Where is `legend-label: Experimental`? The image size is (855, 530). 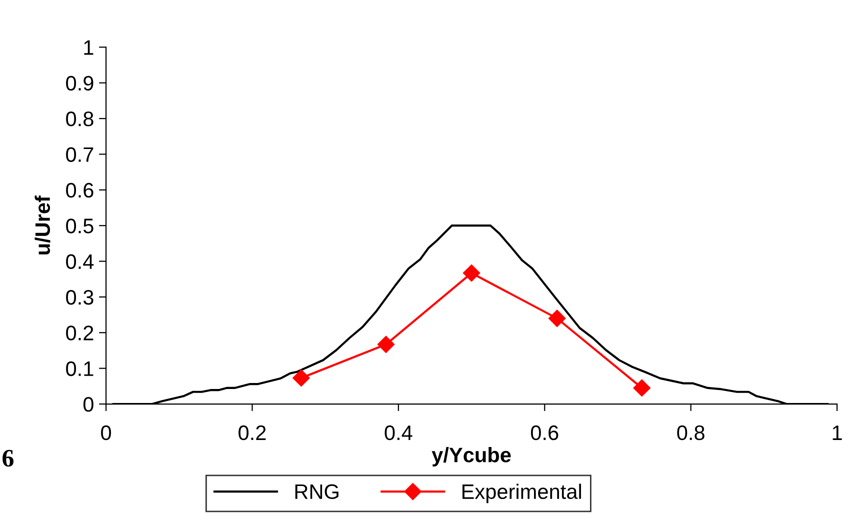 legend-label: Experimental is located at coordinates (521, 494).